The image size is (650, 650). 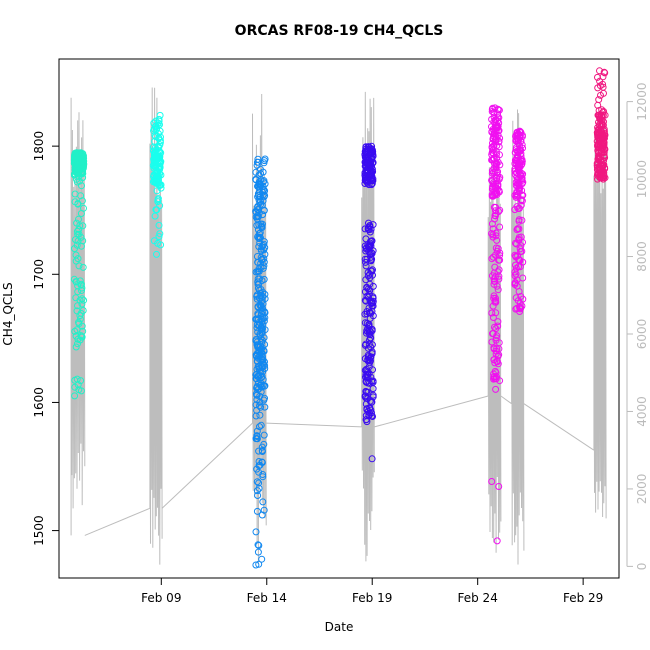 I want to click on altitude-connector-RF09, so click(x=117, y=521).